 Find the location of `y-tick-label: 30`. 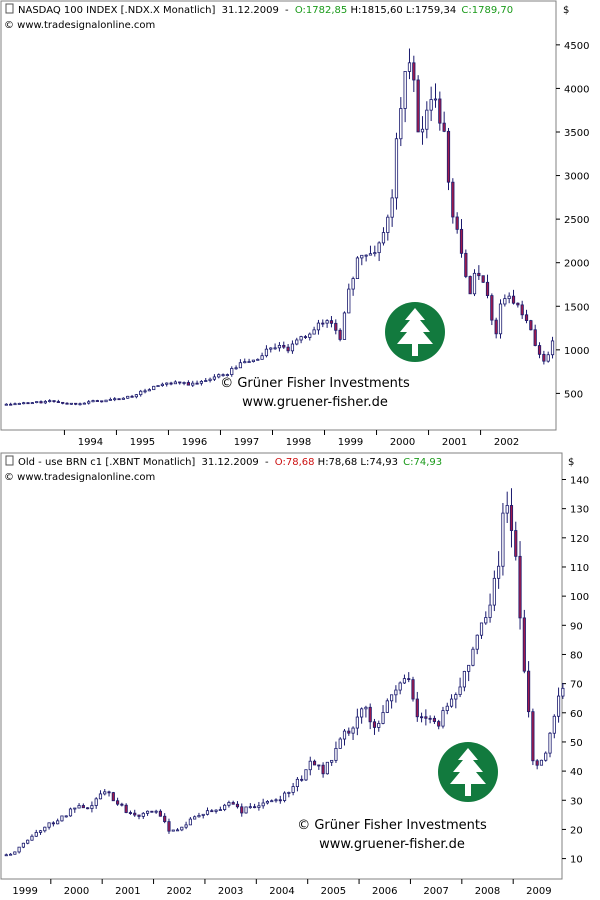

y-tick-label: 30 is located at coordinates (576, 801).